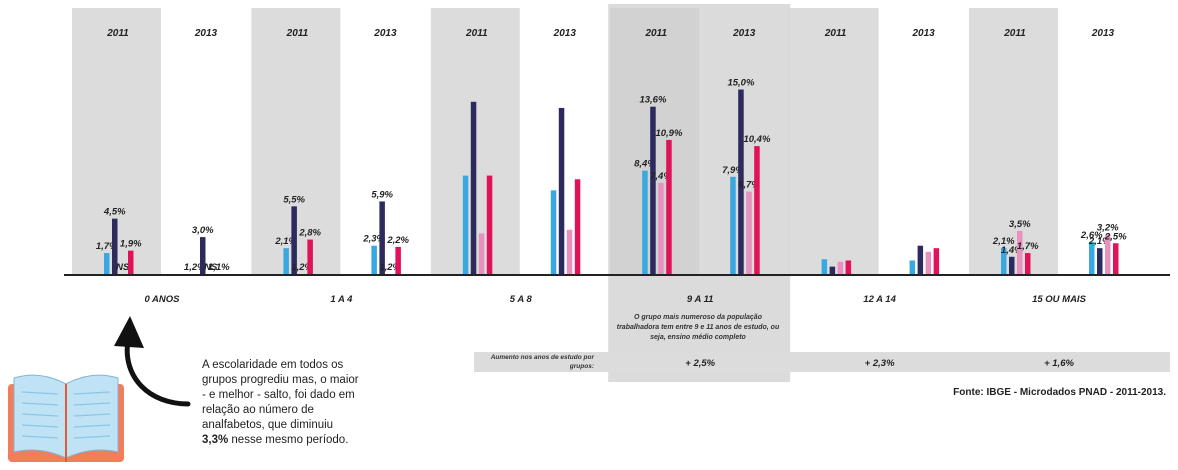 This screenshot has width=1178, height=470. I want to click on value-label: 1,9%, so click(131, 244).